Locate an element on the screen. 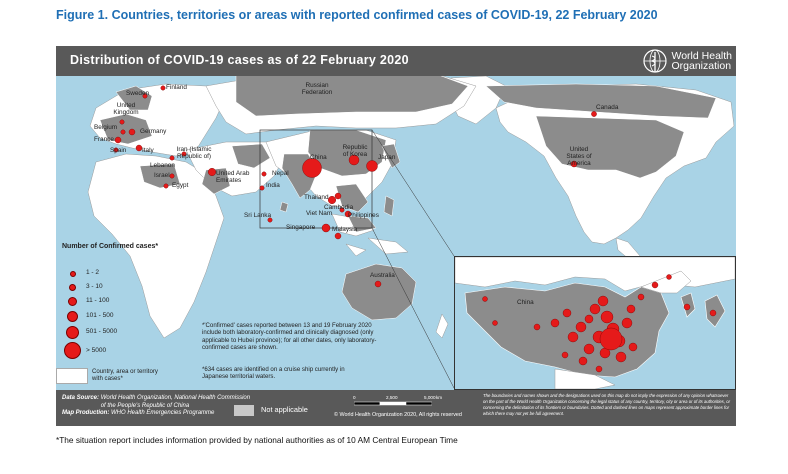 This screenshot has width=788, height=474. srilanka-affected is located at coordinates (284, 207).